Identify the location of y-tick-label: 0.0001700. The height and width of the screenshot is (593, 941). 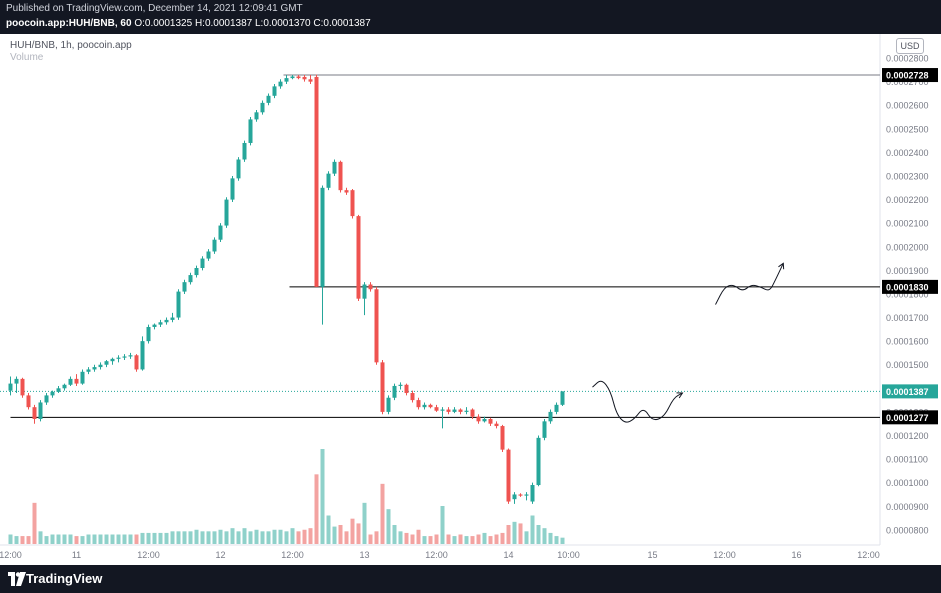
(907, 318).